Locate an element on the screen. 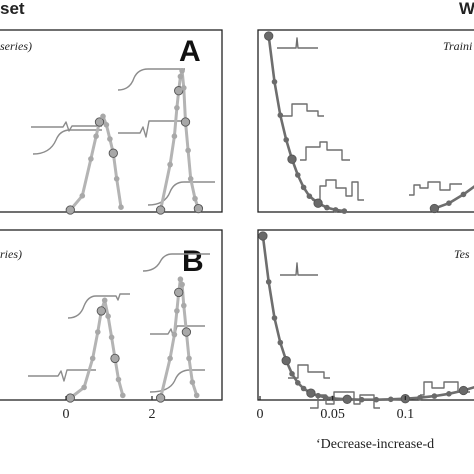 The image size is (474, 474). inset-waveform-b1 is located at coordinates (98, 306).